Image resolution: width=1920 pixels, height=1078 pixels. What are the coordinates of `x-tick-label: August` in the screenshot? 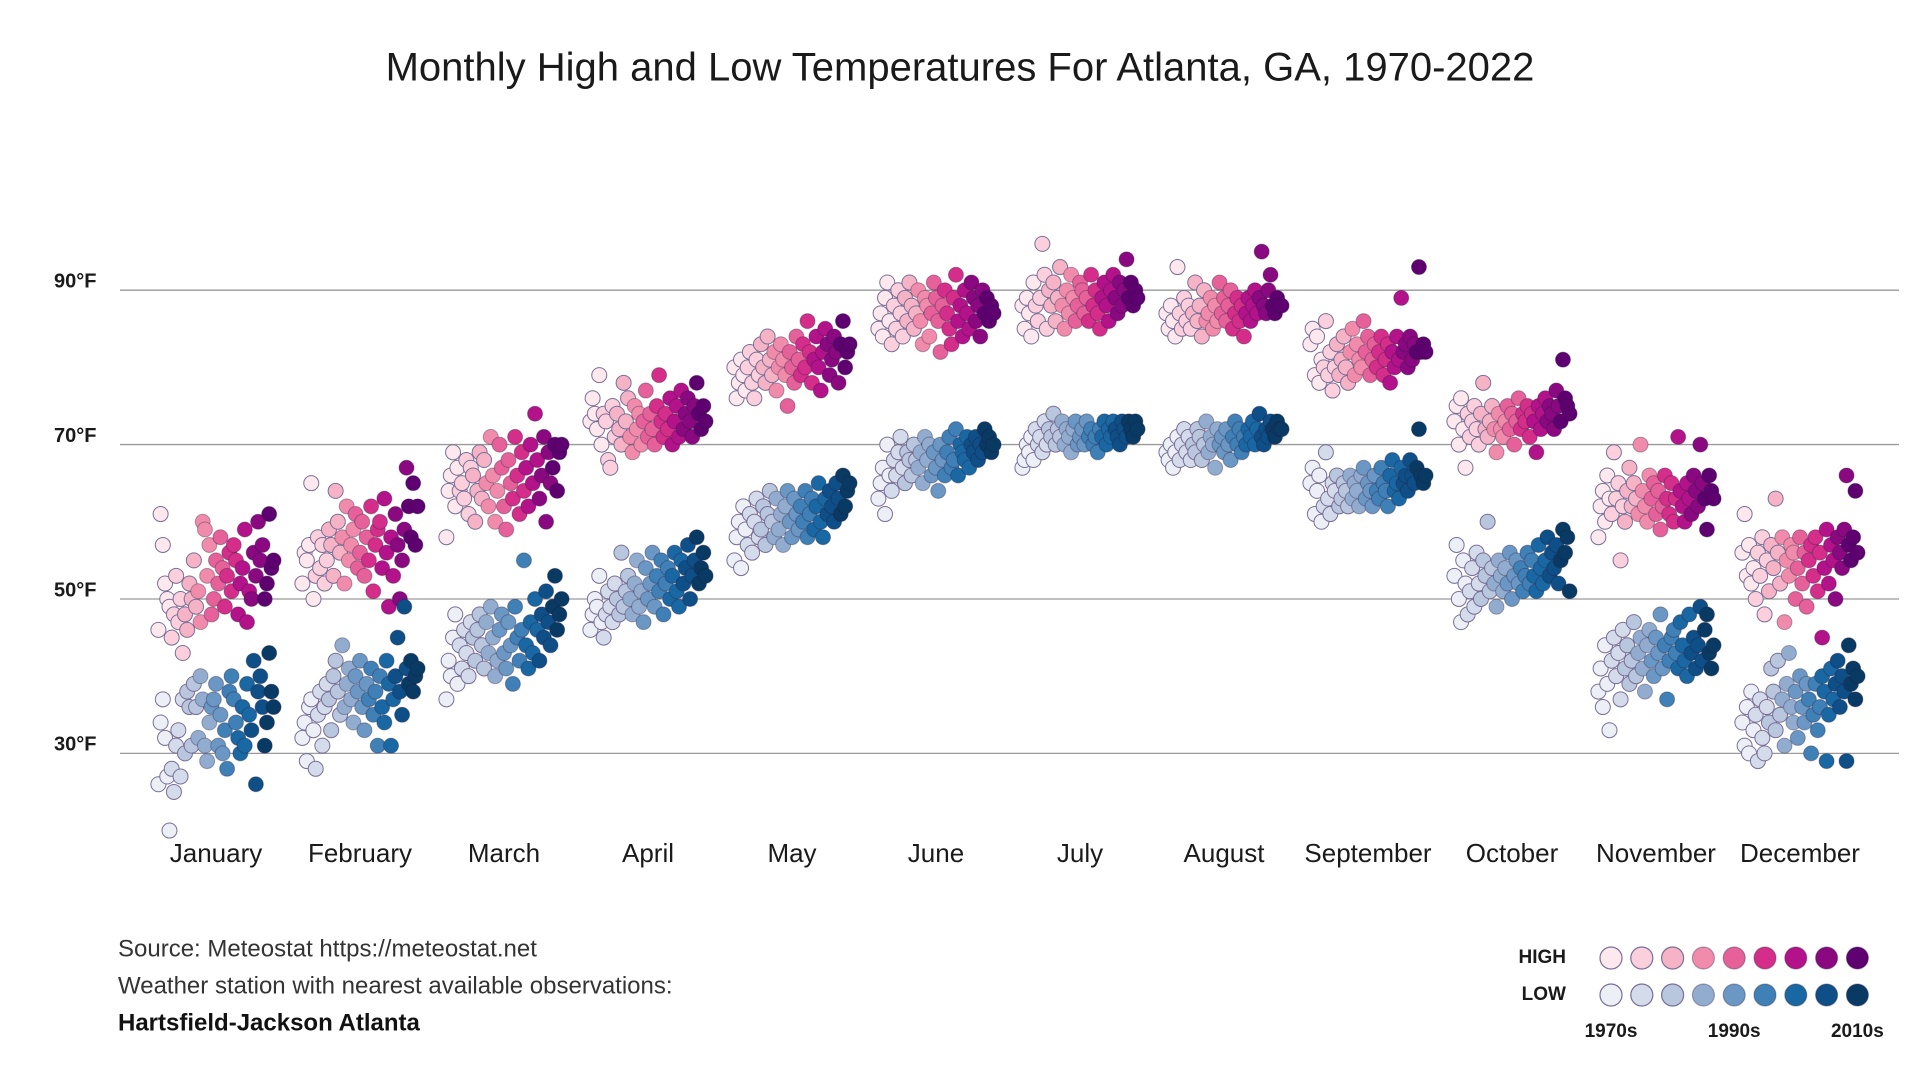 It's located at (1225, 853).